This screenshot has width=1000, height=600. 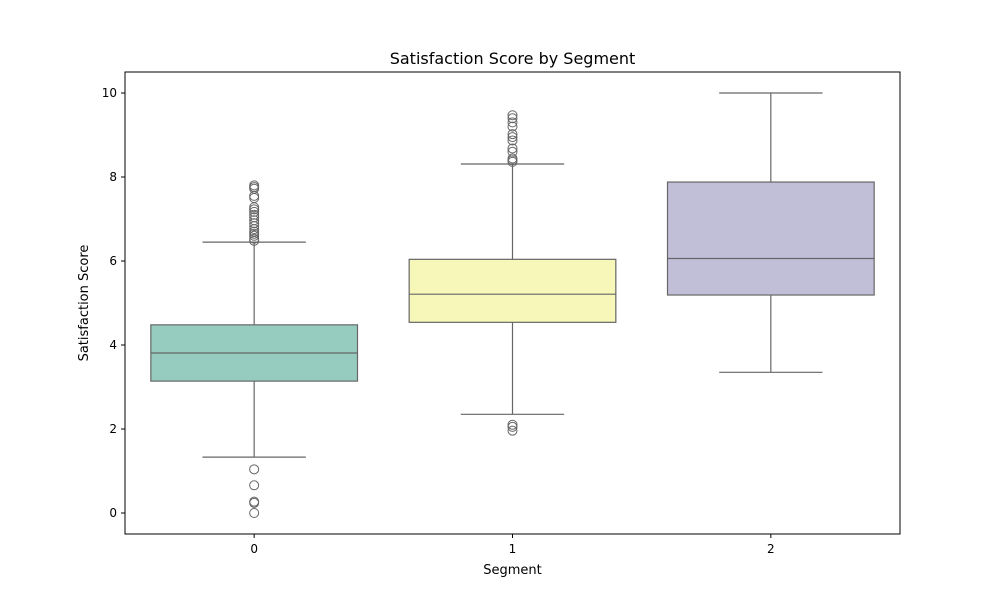 What do you see at coordinates (109, 93) in the screenshot?
I see `y-tick-label: 10` at bounding box center [109, 93].